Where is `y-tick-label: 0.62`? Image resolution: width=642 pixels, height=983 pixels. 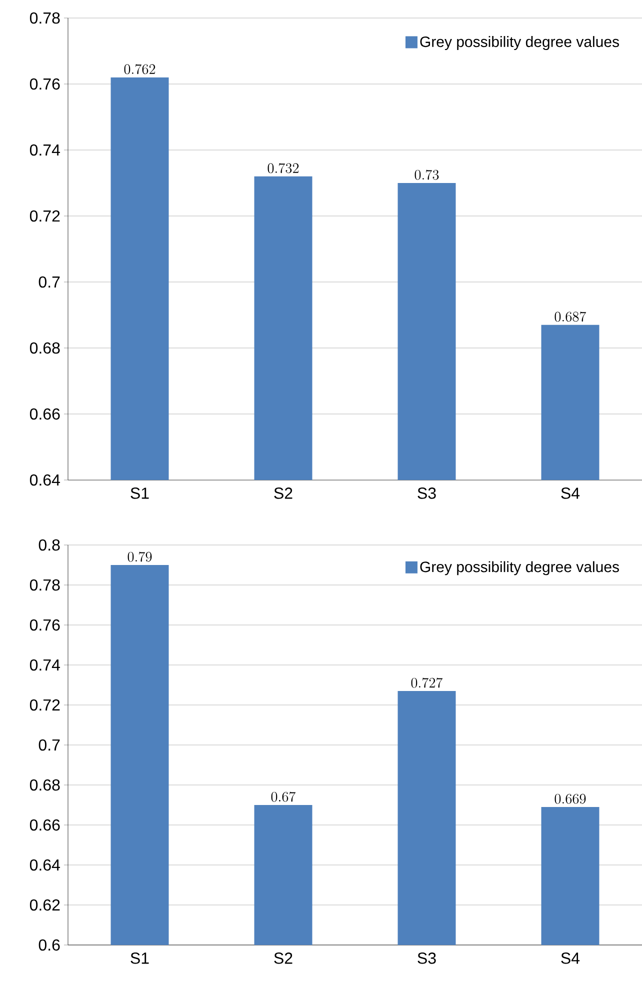 y-tick-label: 0.62 is located at coordinates (45, 905).